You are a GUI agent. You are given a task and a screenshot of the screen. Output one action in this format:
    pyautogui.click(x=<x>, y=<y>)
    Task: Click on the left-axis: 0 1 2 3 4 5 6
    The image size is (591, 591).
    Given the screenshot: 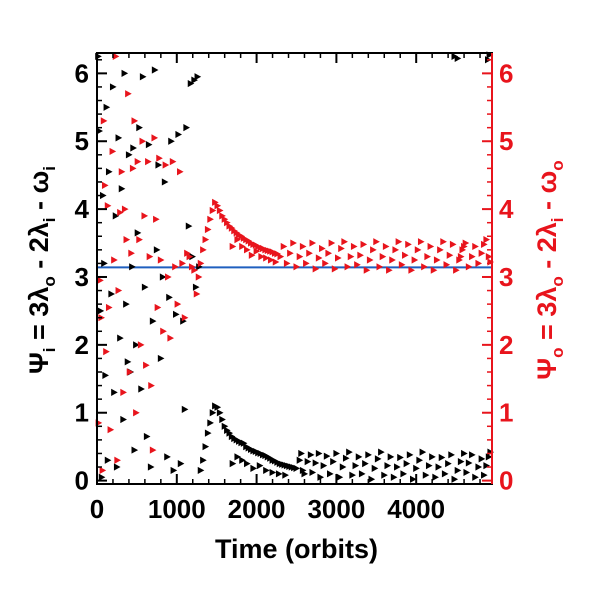 What is the action you would take?
    pyautogui.click(x=91, y=277)
    